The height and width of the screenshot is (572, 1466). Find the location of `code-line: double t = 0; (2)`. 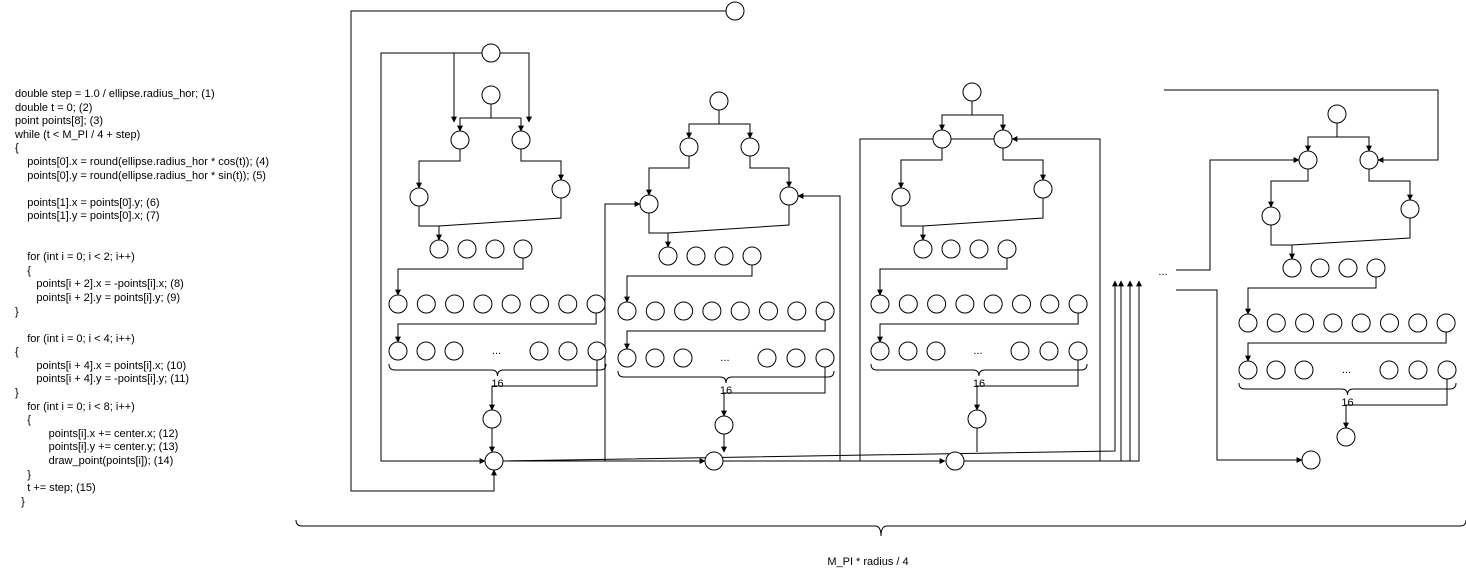

code-line: double t = 0; (2) is located at coordinates (54, 107).